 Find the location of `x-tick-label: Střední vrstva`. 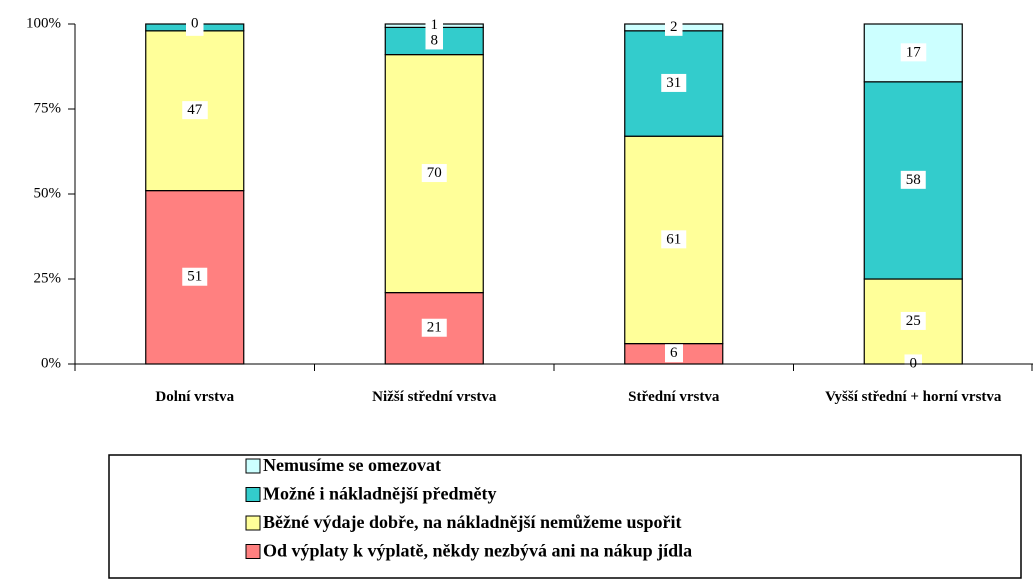

x-tick-label: Střední vrstva is located at coordinates (674, 397).